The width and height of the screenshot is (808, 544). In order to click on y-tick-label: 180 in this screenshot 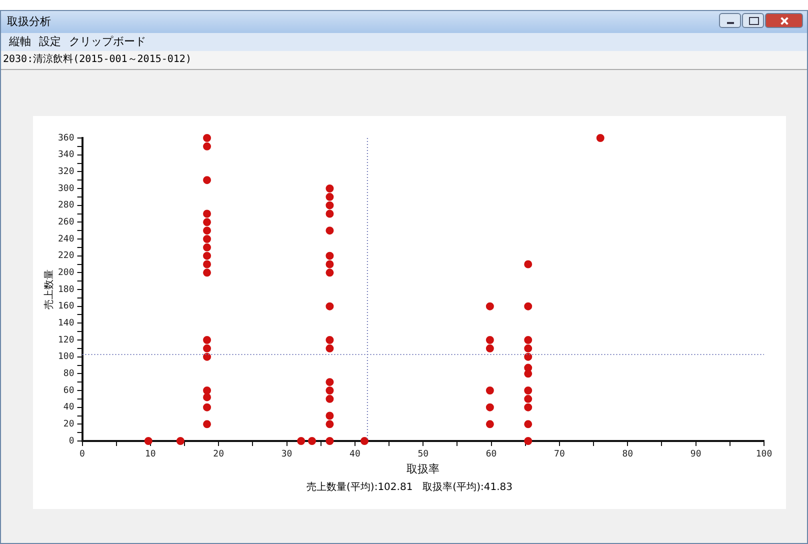, I will do `click(66, 289)`.